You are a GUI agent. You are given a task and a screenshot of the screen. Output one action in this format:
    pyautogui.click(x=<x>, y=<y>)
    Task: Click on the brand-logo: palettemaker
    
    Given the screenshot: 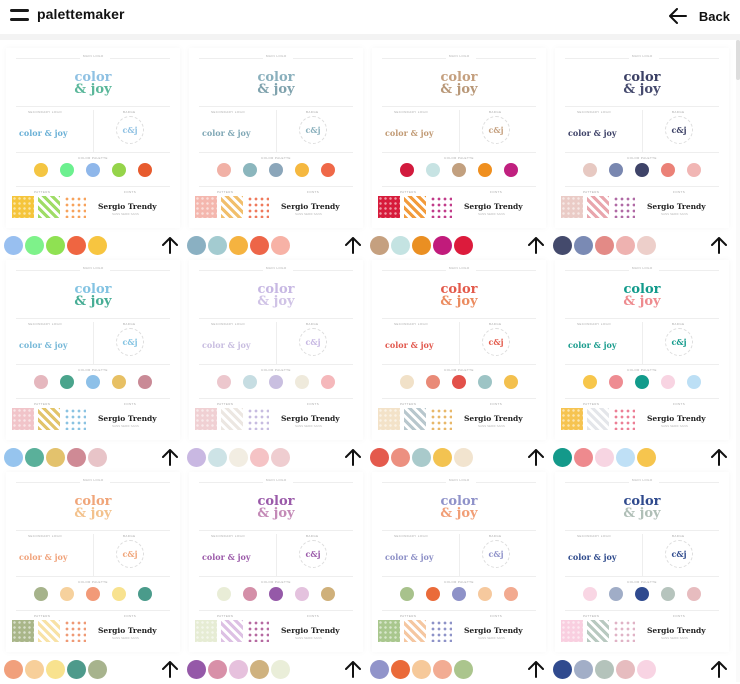 What is the action you would take?
    pyautogui.click(x=81, y=14)
    